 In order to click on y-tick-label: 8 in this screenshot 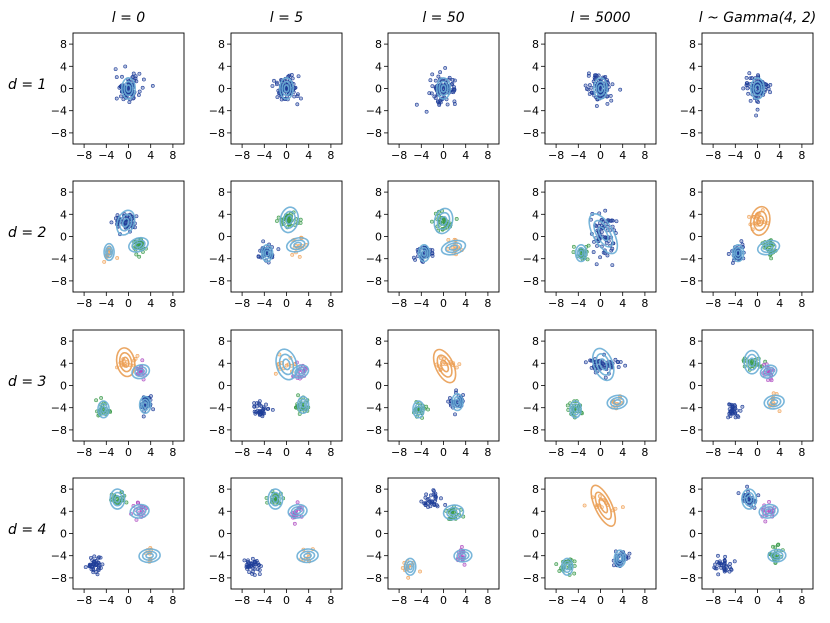, I will do `click(63, 44)`.